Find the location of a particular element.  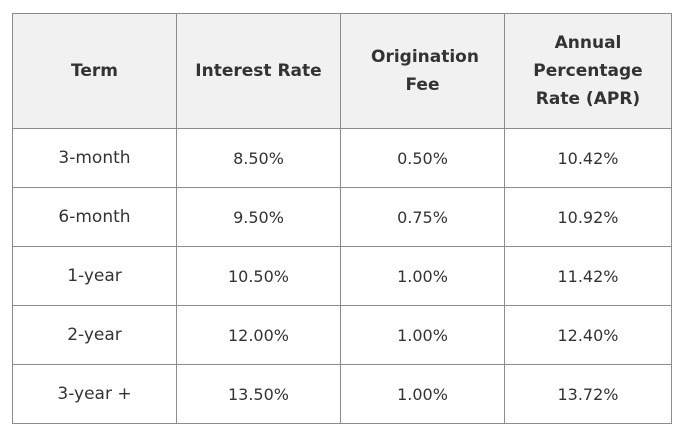

table-row: 3-month 8.50% 0.50% 10.42% is located at coordinates (342, 158).